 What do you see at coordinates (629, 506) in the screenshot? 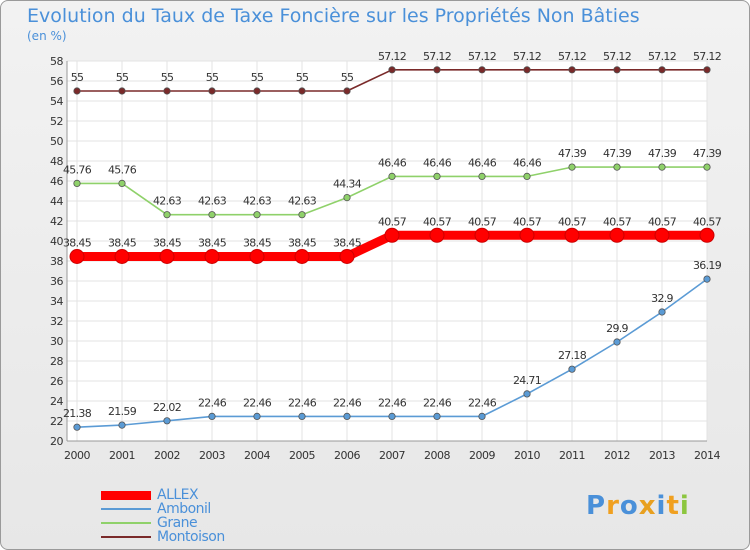
I see `logo-letter: o` at bounding box center [629, 506].